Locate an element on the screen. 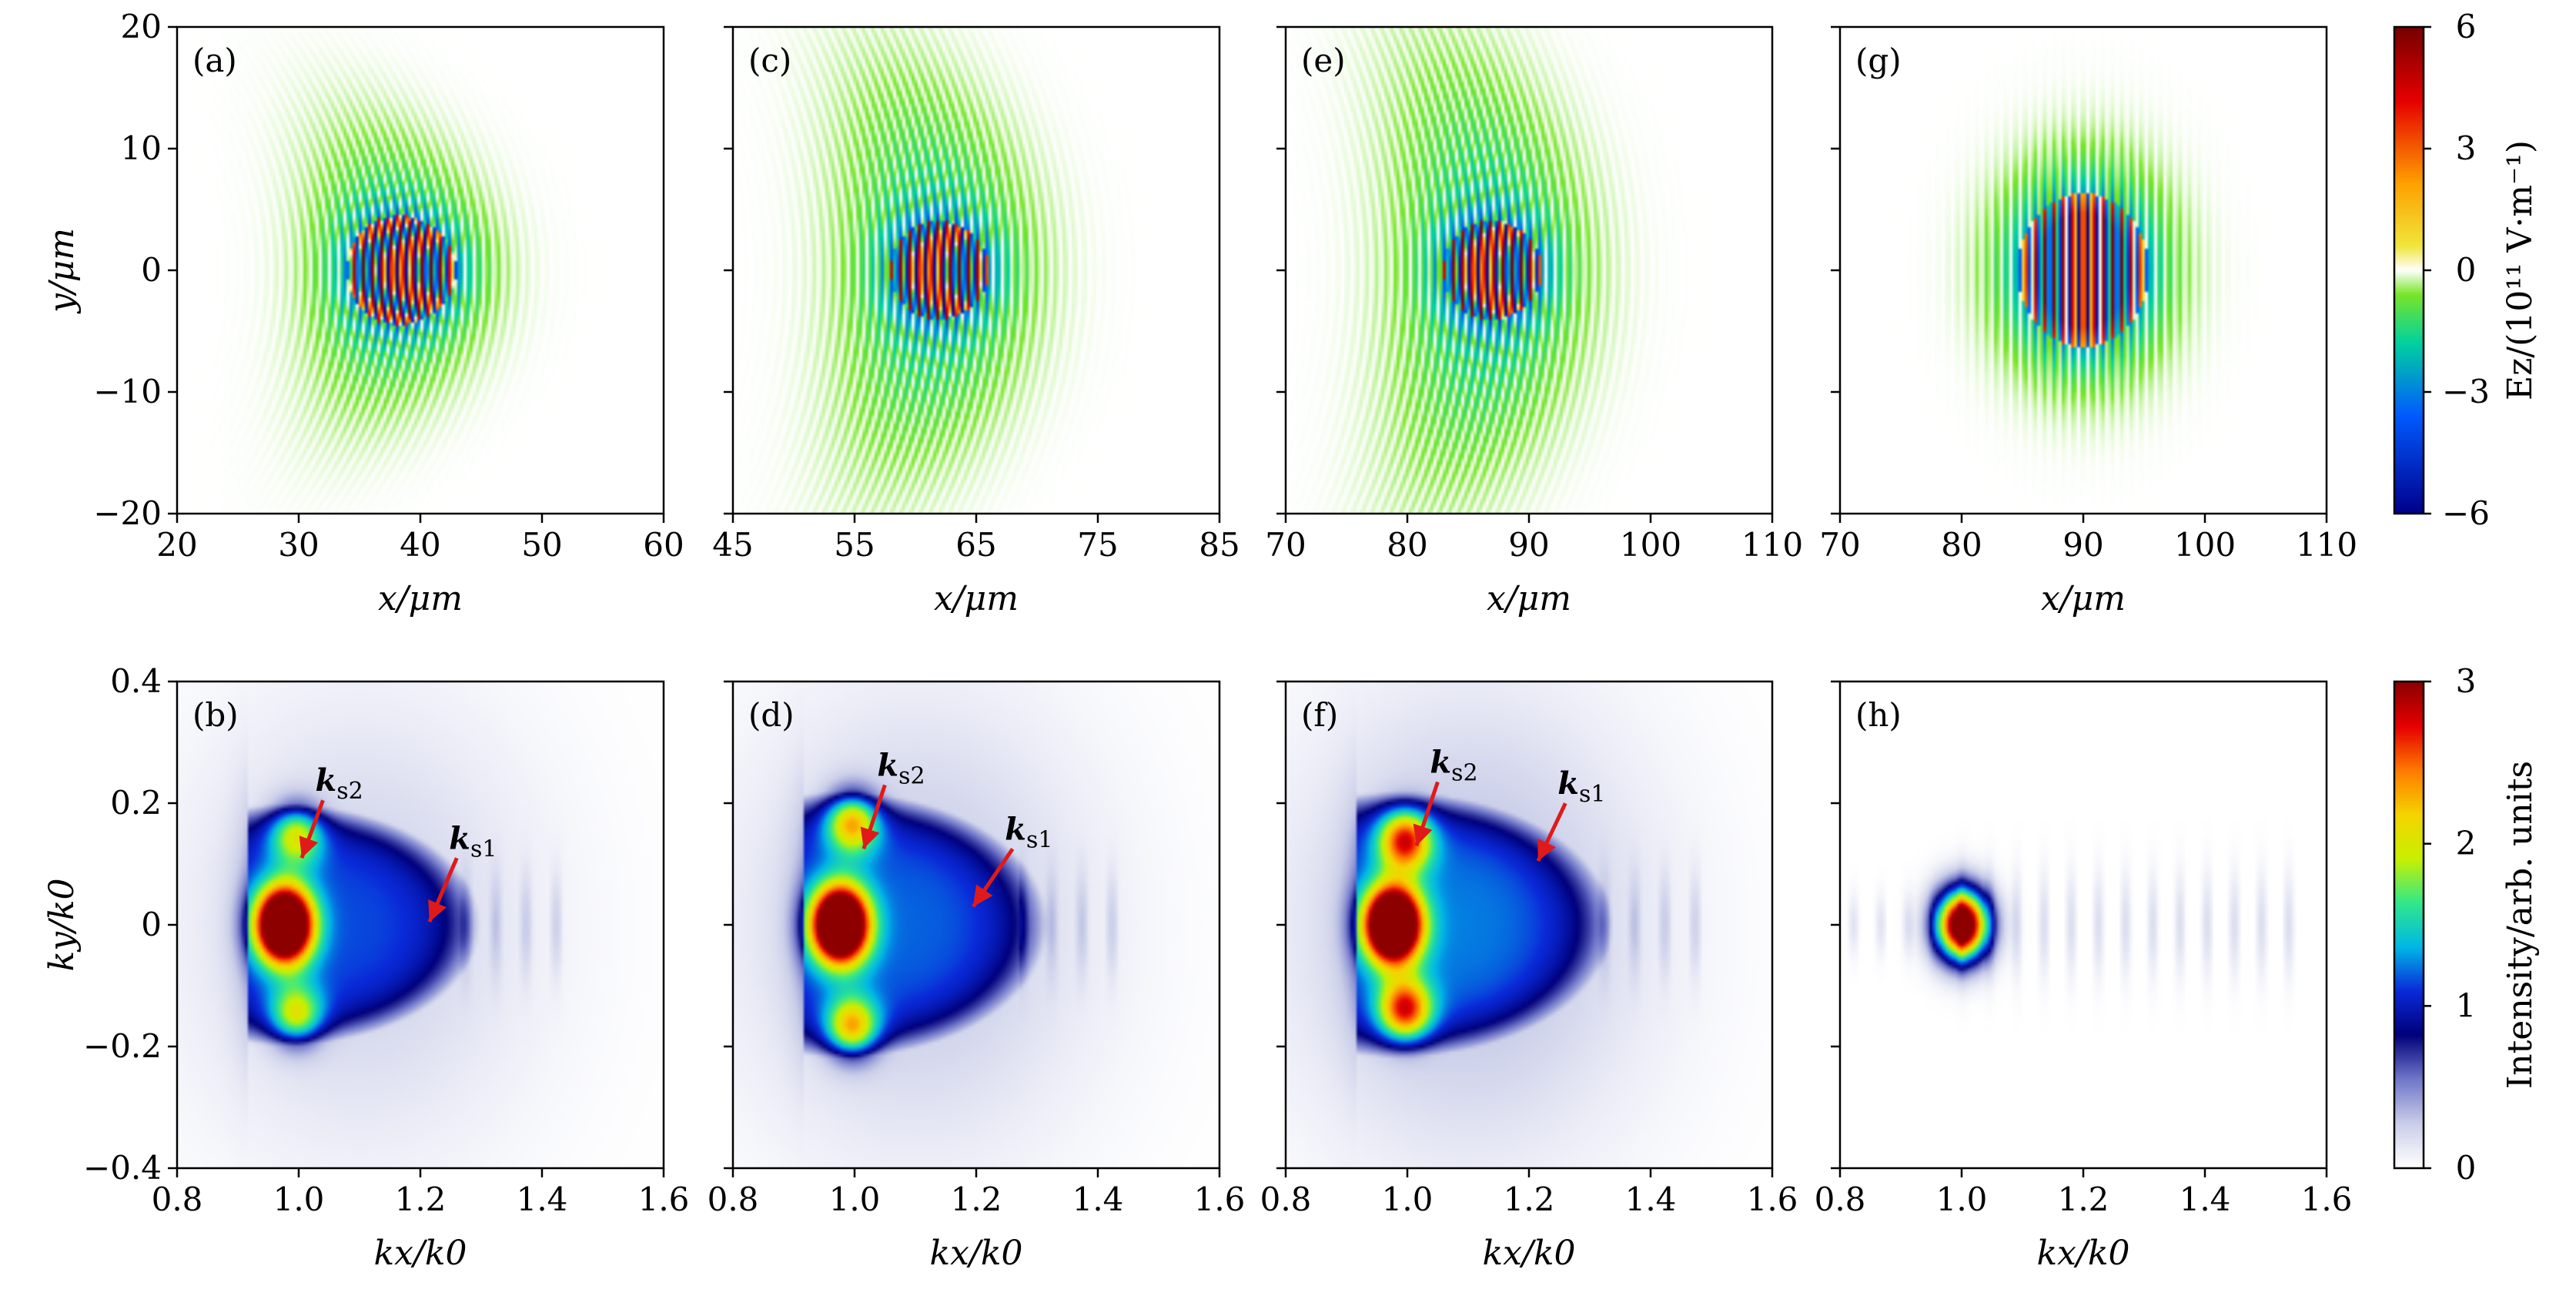  panel-h: 0.8 1.0 1.2 1.4 1.6 (h) kx/k0 is located at coordinates (2084, 976).